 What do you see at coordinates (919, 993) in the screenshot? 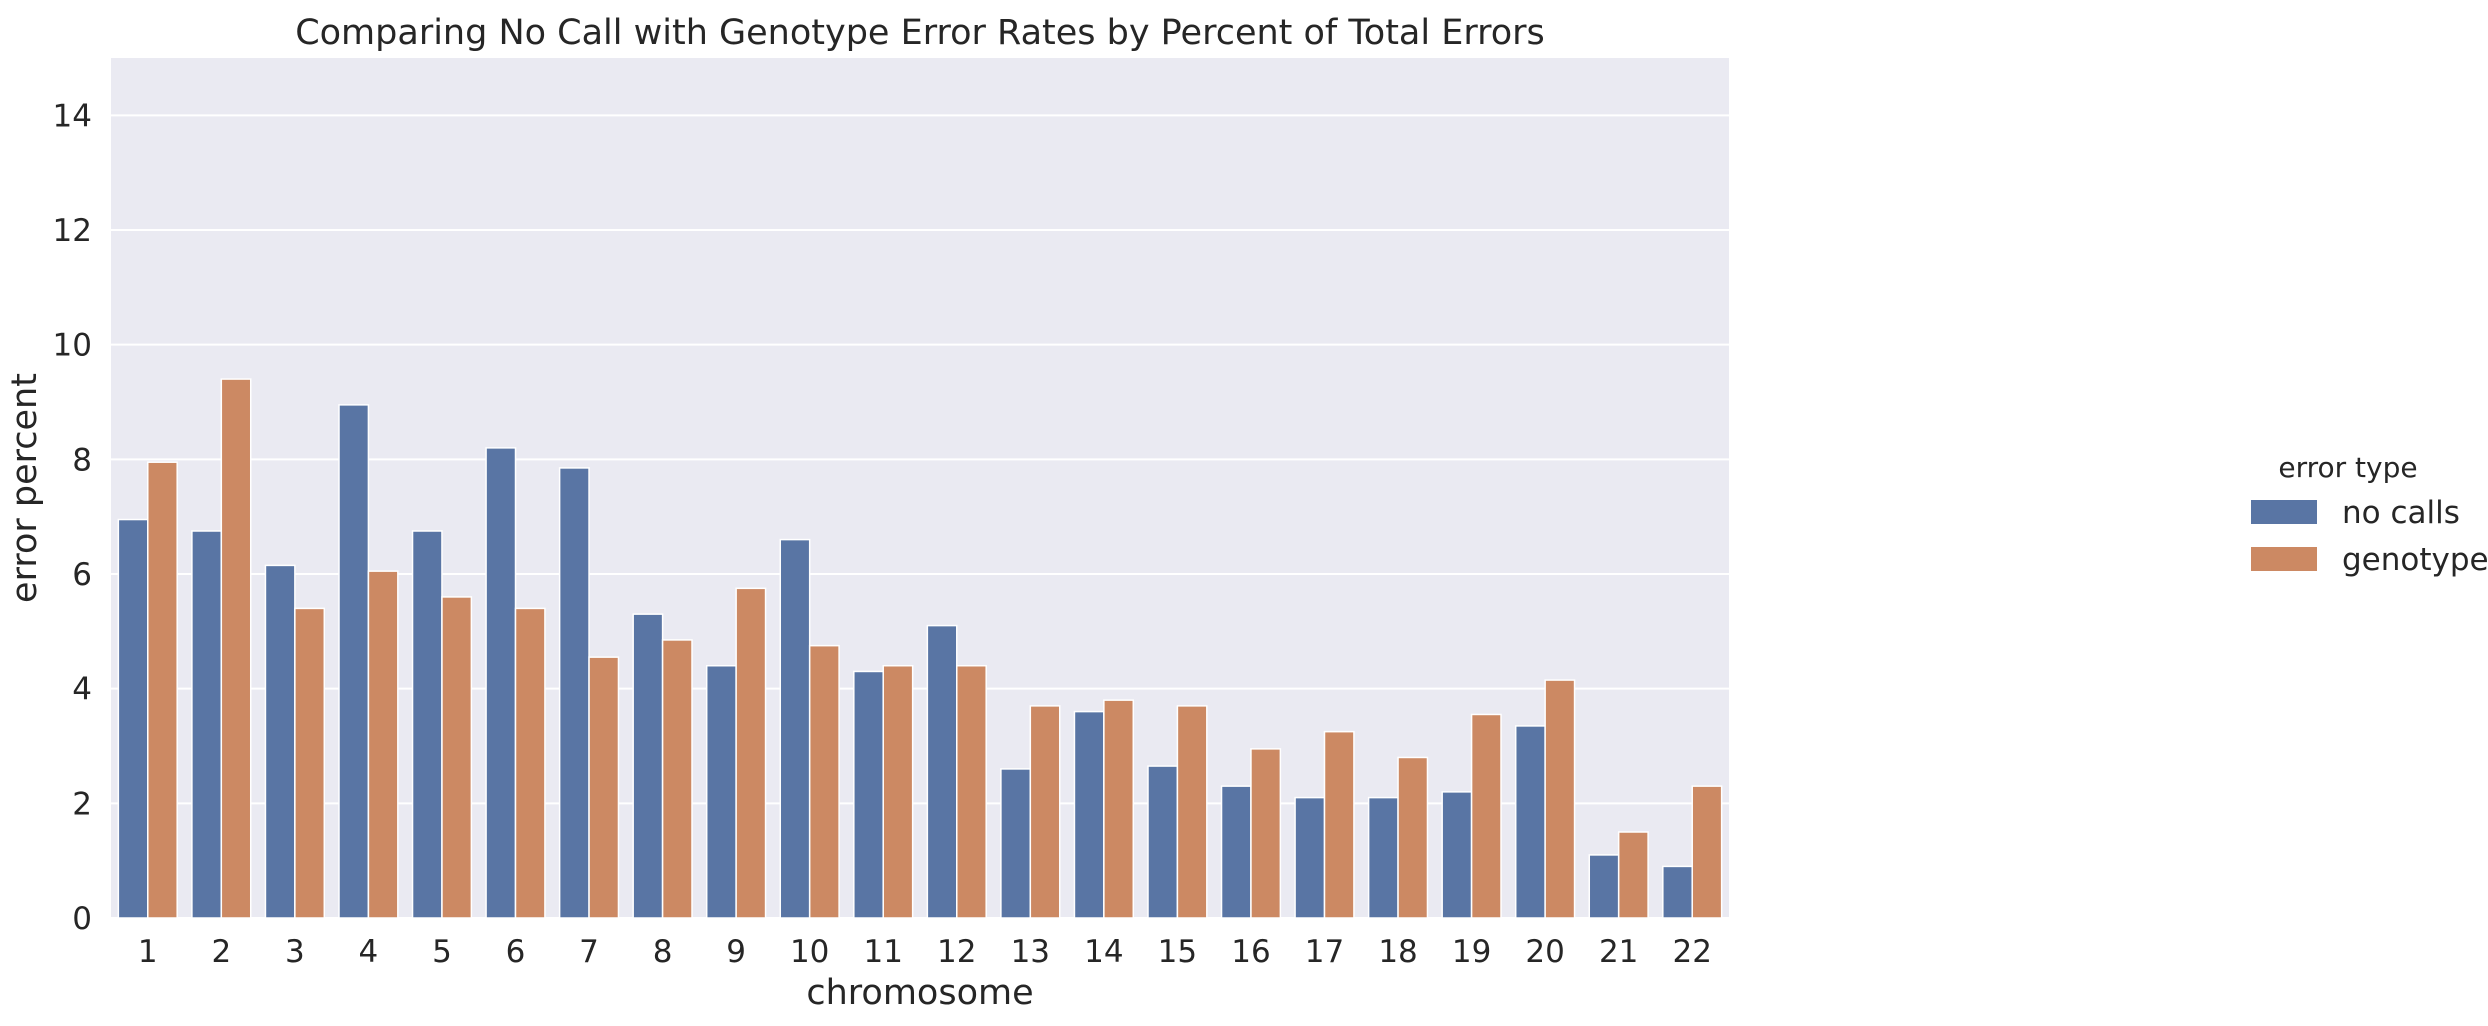
I see `x-axis-label: chromosome` at bounding box center [919, 993].